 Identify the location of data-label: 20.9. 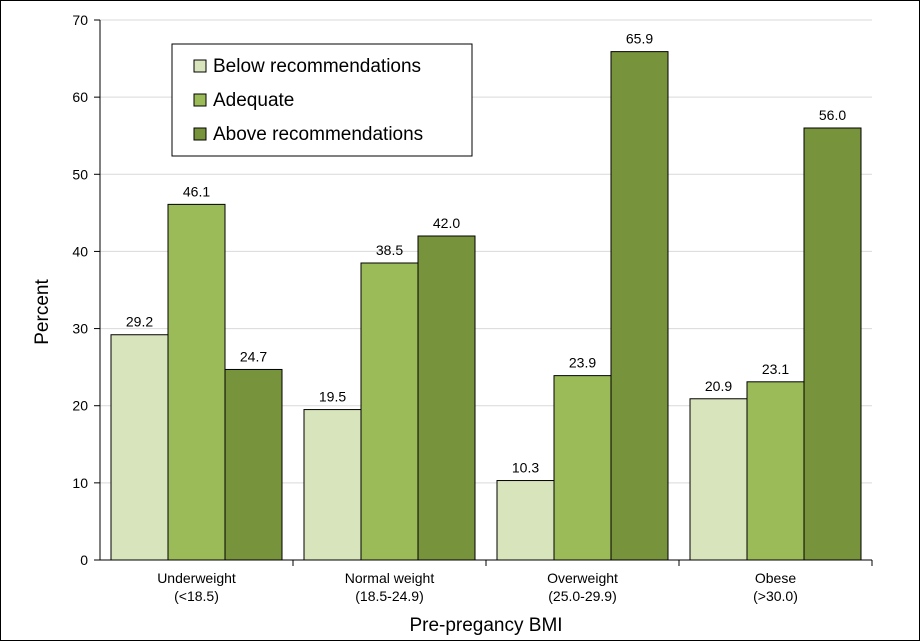
(718, 386).